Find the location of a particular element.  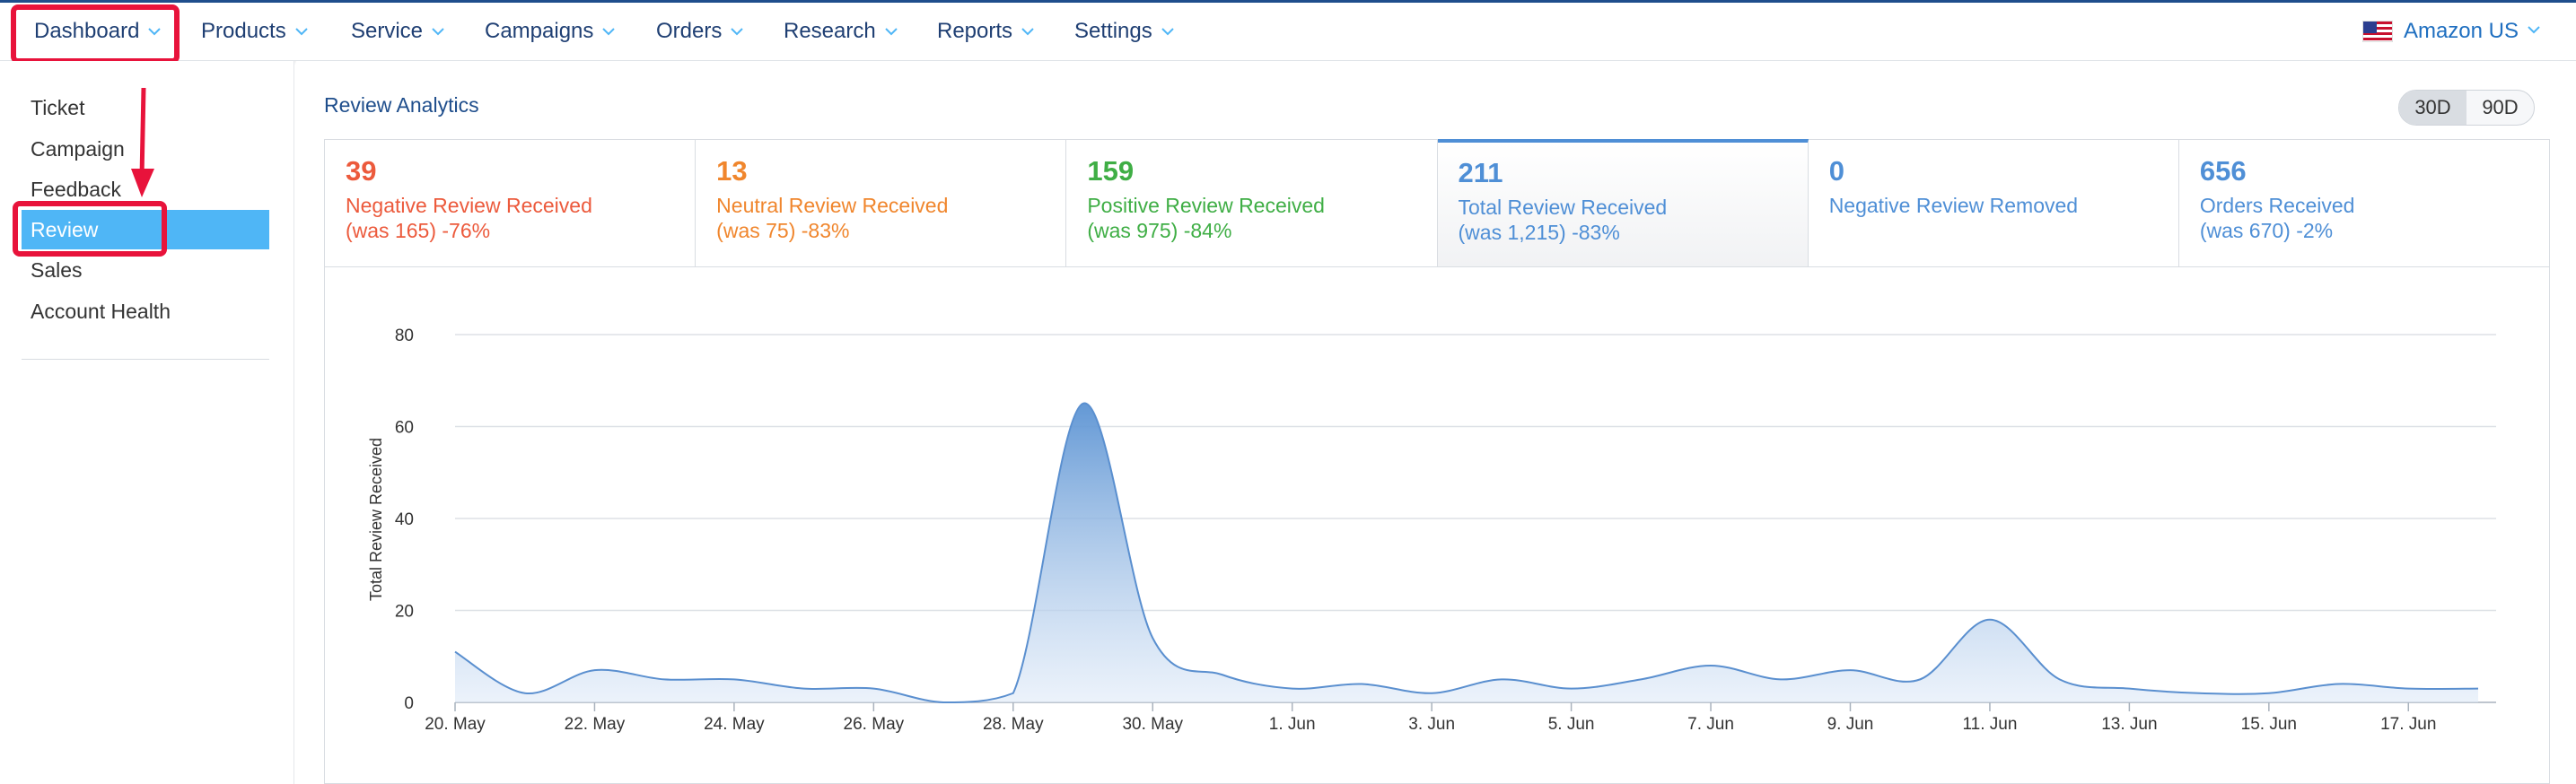

y-tick-label: 60 is located at coordinates (404, 428).